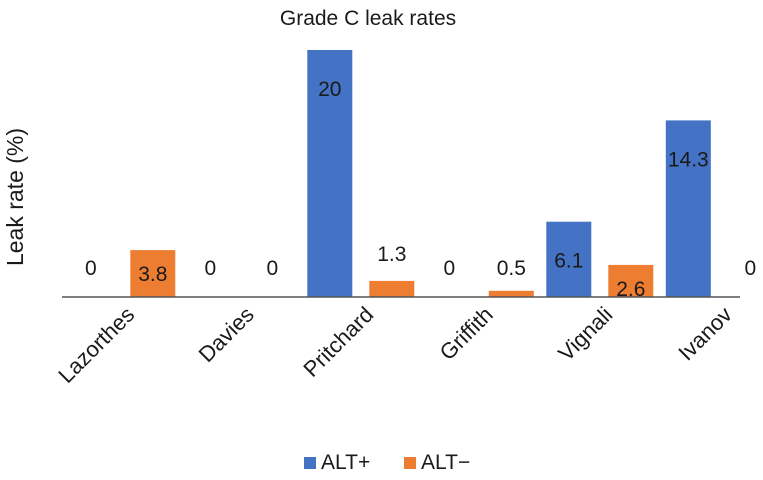 This screenshot has height=480, width=763. Describe the element at coordinates (750, 268) in the screenshot. I see `data-label-ivanov-alt-minus: 0` at that location.